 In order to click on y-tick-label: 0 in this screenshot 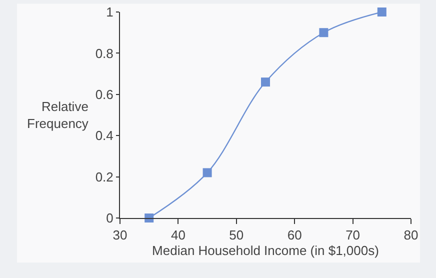, I will do `click(110, 218)`.